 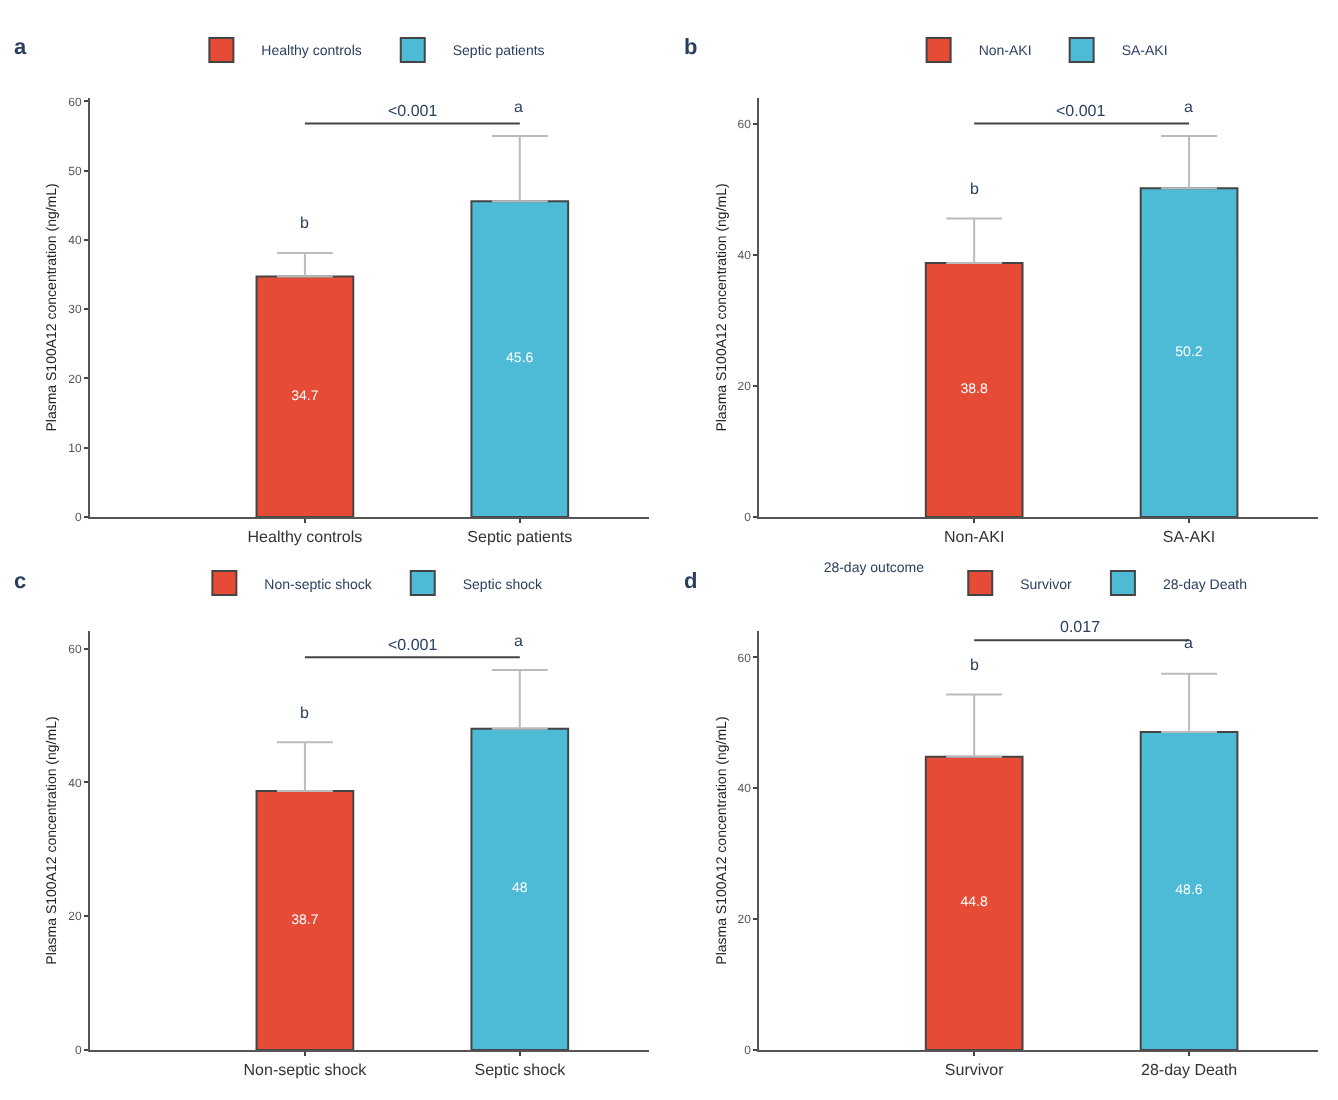 What do you see at coordinates (306, 1070) in the screenshot?
I see `x-tick-label: Non-septic shock` at bounding box center [306, 1070].